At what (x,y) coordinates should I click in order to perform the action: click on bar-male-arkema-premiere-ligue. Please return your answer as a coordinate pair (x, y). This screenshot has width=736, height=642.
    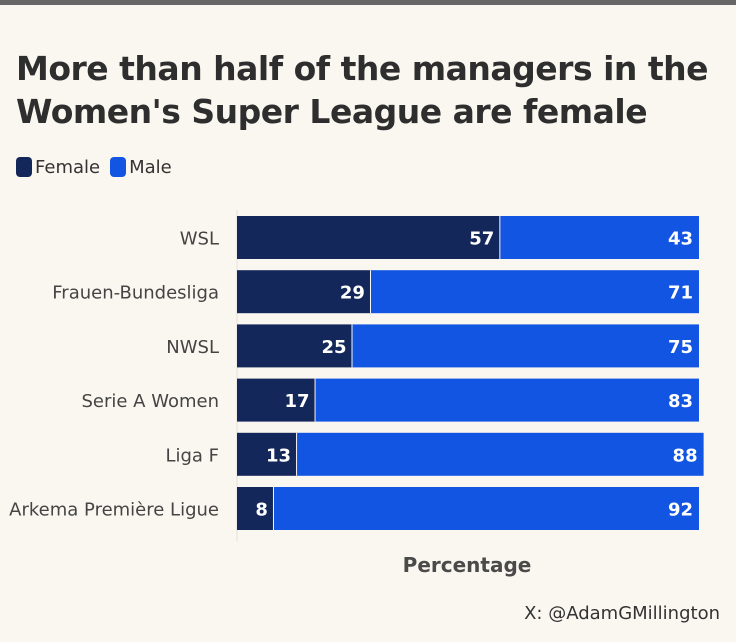
    Looking at the image, I should click on (486, 508).